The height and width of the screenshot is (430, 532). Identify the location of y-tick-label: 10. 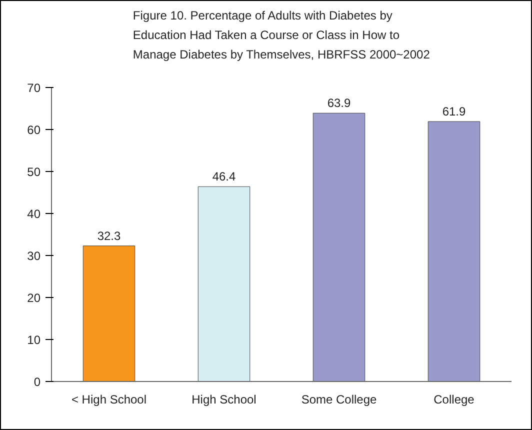
(34, 340).